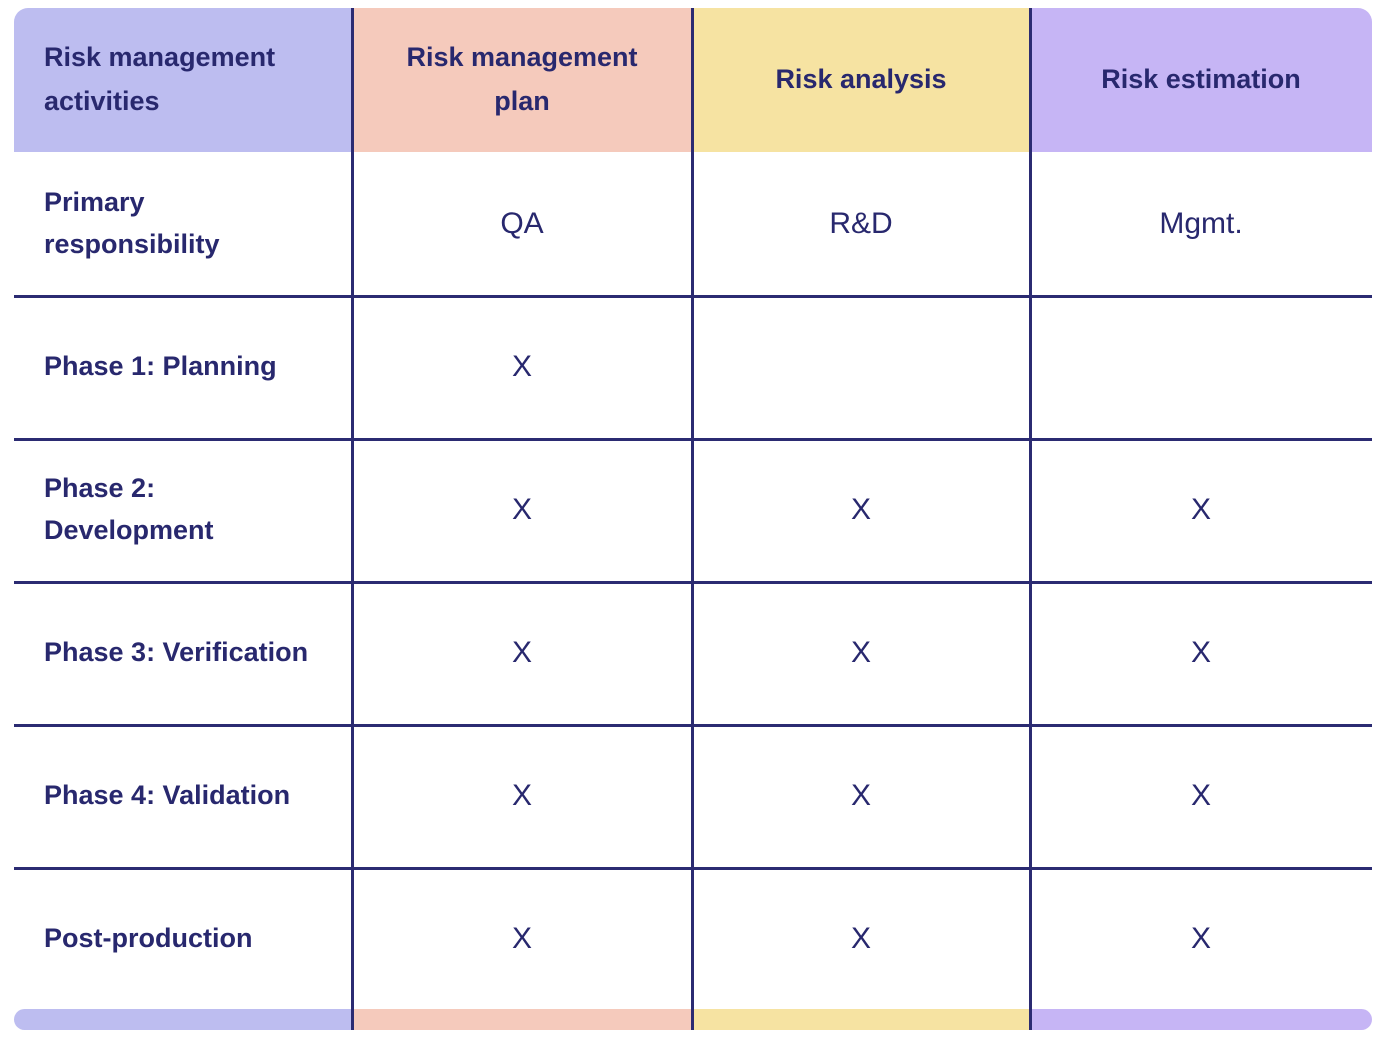 The height and width of the screenshot is (1037, 1395). I want to click on row-label-phase-3-verification: Phase 3: Verification, so click(183, 652).